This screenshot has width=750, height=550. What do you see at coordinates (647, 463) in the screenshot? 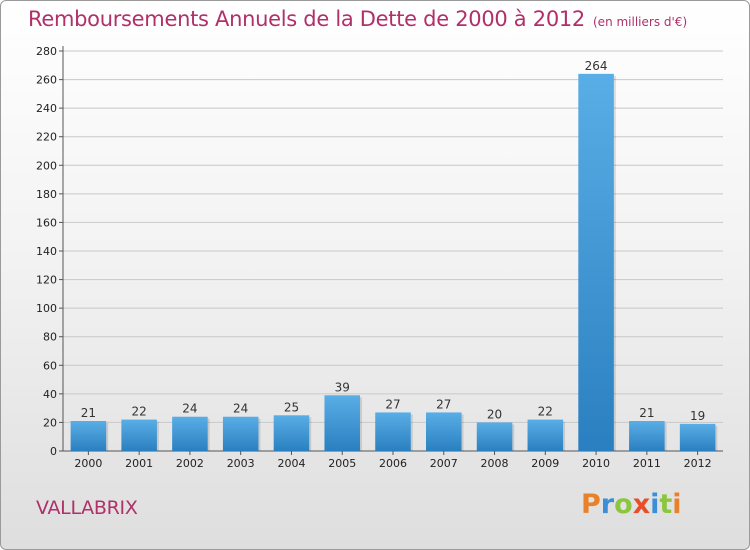
I see `x-tick-label: 2011` at bounding box center [647, 463].